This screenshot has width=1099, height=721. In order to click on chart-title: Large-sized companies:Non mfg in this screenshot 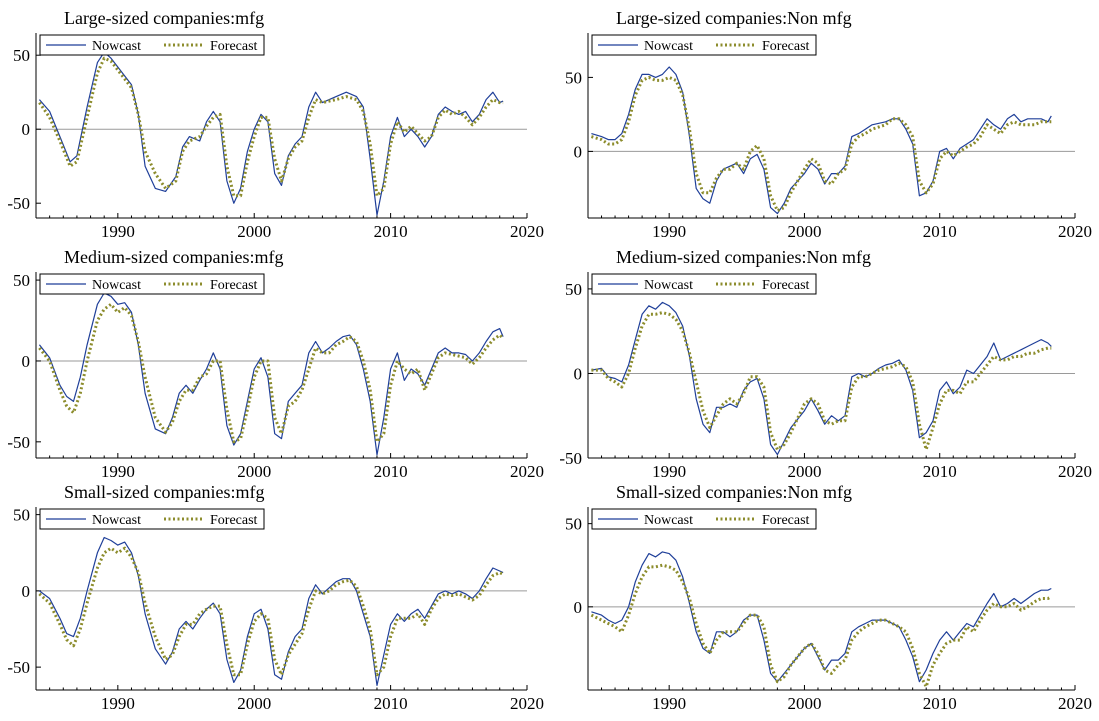, I will do `click(734, 18)`.